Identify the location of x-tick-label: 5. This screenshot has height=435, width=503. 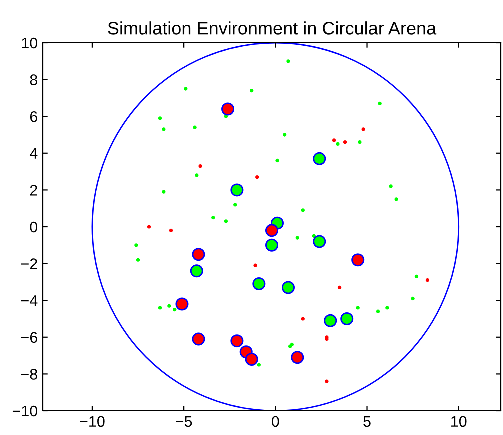
(367, 422).